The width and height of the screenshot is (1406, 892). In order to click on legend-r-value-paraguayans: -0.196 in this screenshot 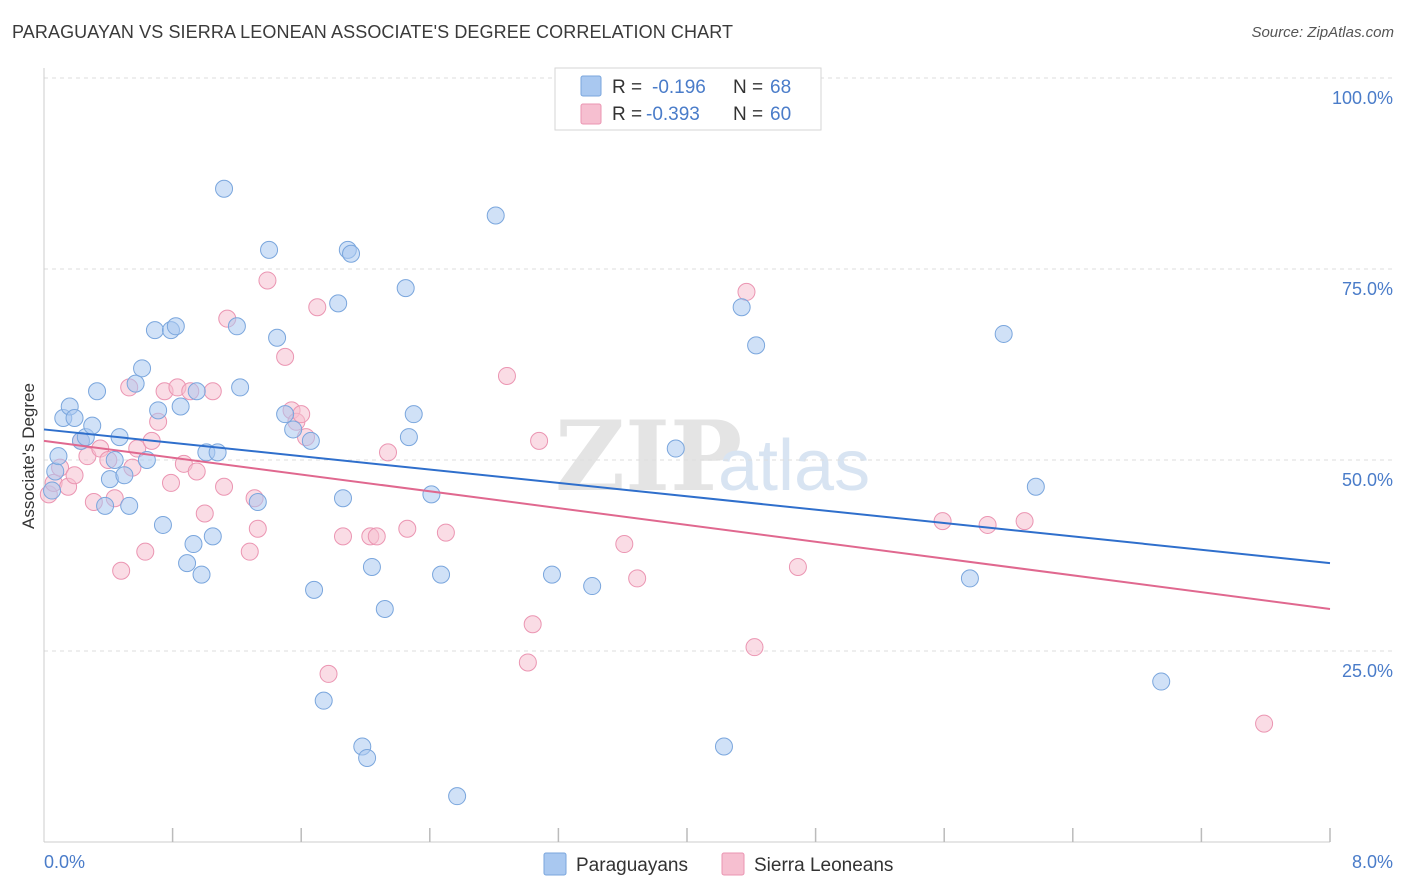, I will do `click(679, 87)`.